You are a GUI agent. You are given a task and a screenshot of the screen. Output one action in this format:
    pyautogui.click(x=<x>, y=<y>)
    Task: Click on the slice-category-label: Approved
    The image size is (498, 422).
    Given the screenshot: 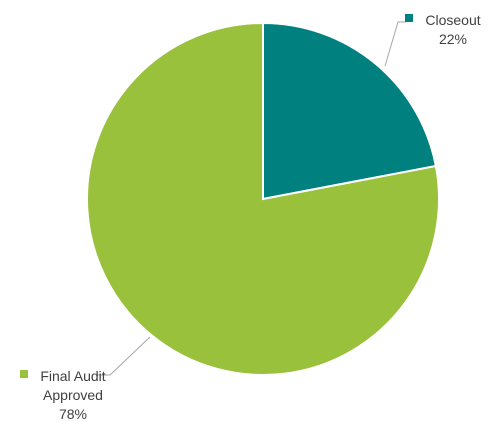 What is the action you would take?
    pyautogui.click(x=73, y=395)
    